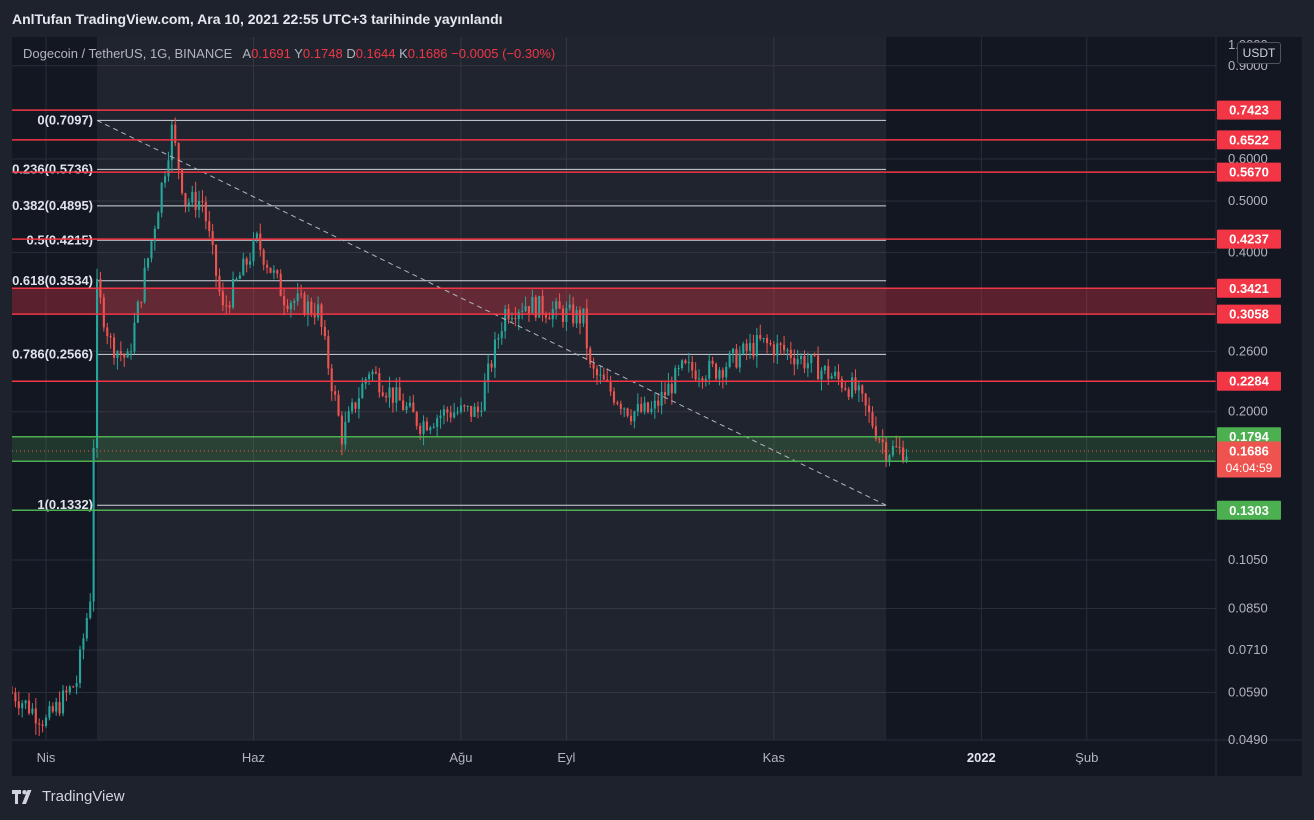 The width and height of the screenshot is (1314, 820). Describe the element at coordinates (1259, 53) in the screenshot. I see `currency-unit-badge: USDT` at that location.